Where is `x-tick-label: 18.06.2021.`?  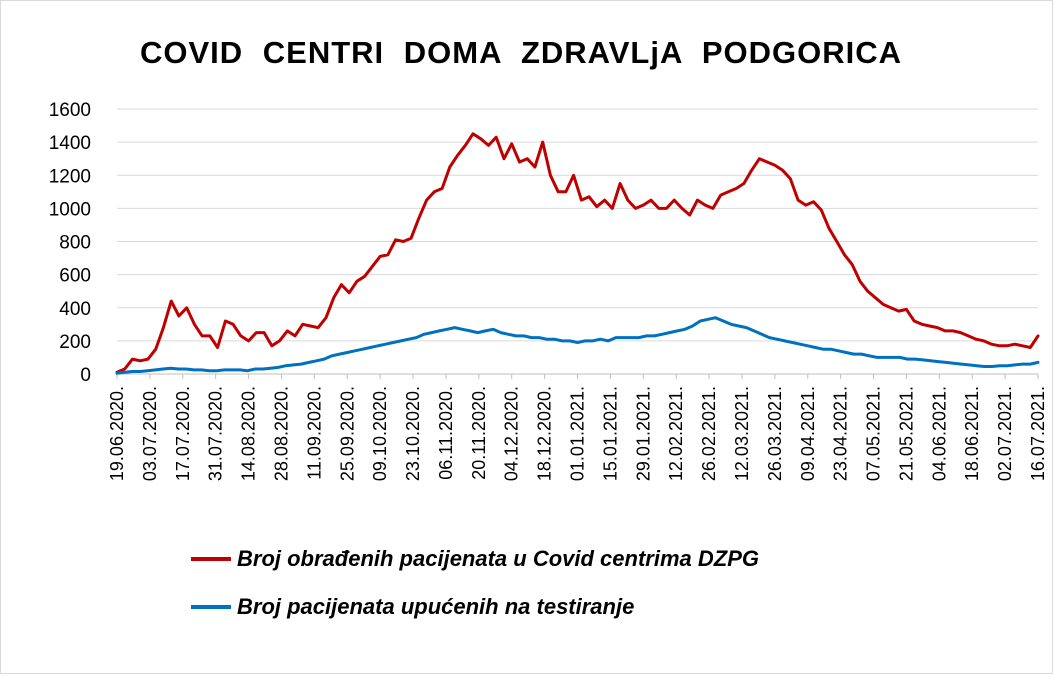
x-tick-label: 18.06.2021. is located at coordinates (972, 433).